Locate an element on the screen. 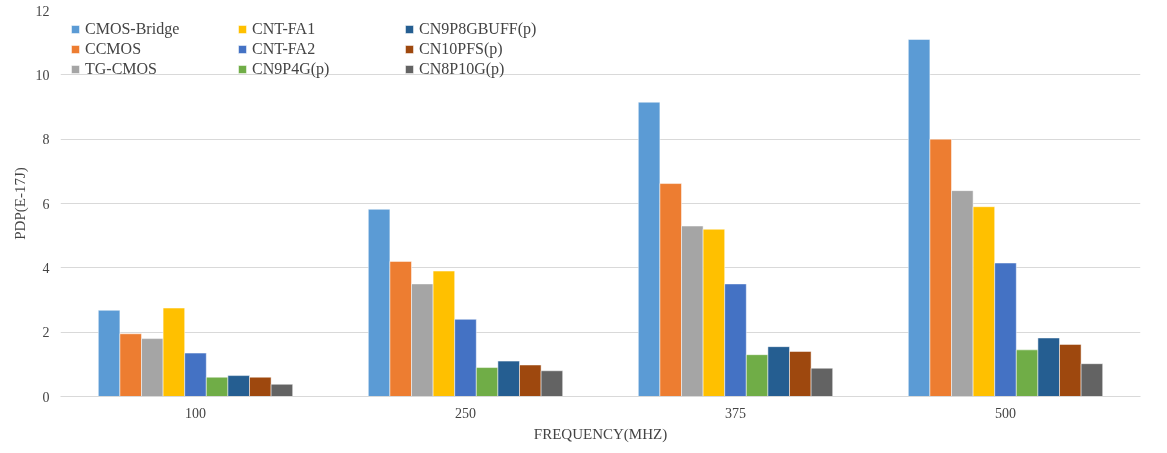 Image resolution: width=1167 pixels, height=453 pixels. legend-label: CNT-FA2 is located at coordinates (284, 49).